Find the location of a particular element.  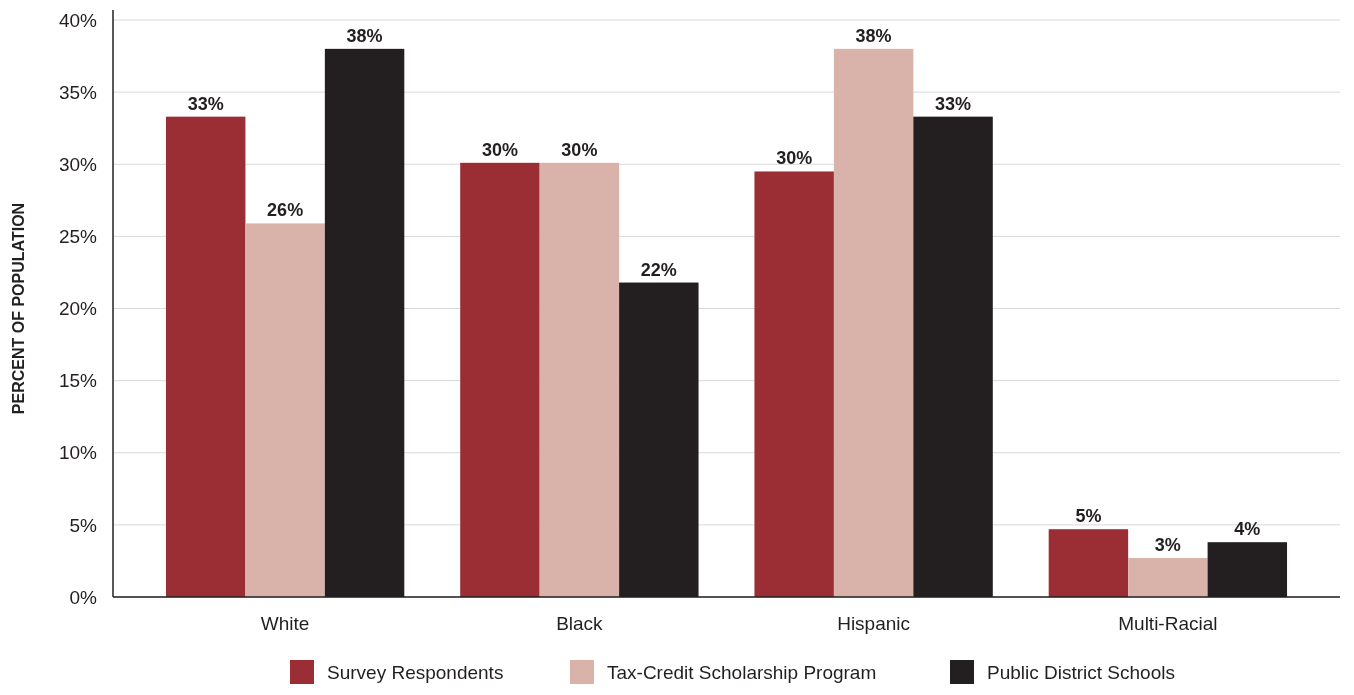

y-tick-label: 40% is located at coordinates (78, 20).